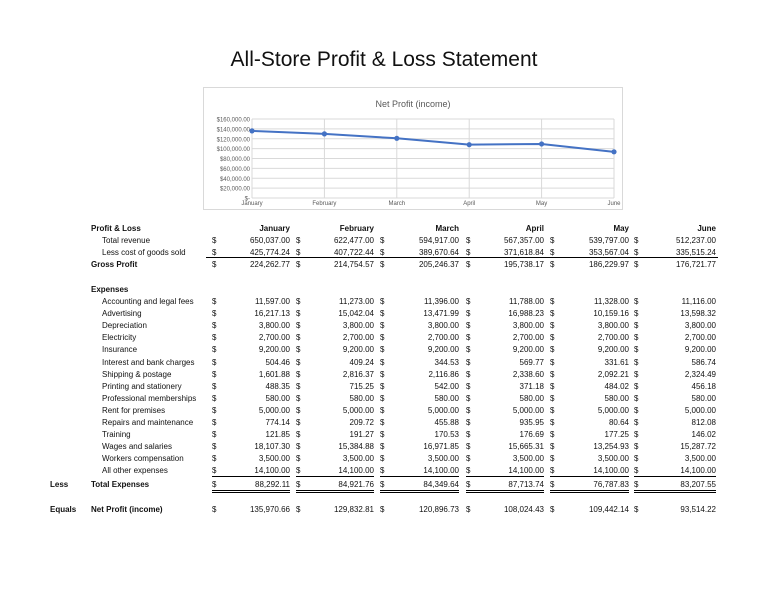 This screenshot has height=594, width=768. What do you see at coordinates (361, 435) in the screenshot?
I see `cell-value: 191.27` at bounding box center [361, 435].